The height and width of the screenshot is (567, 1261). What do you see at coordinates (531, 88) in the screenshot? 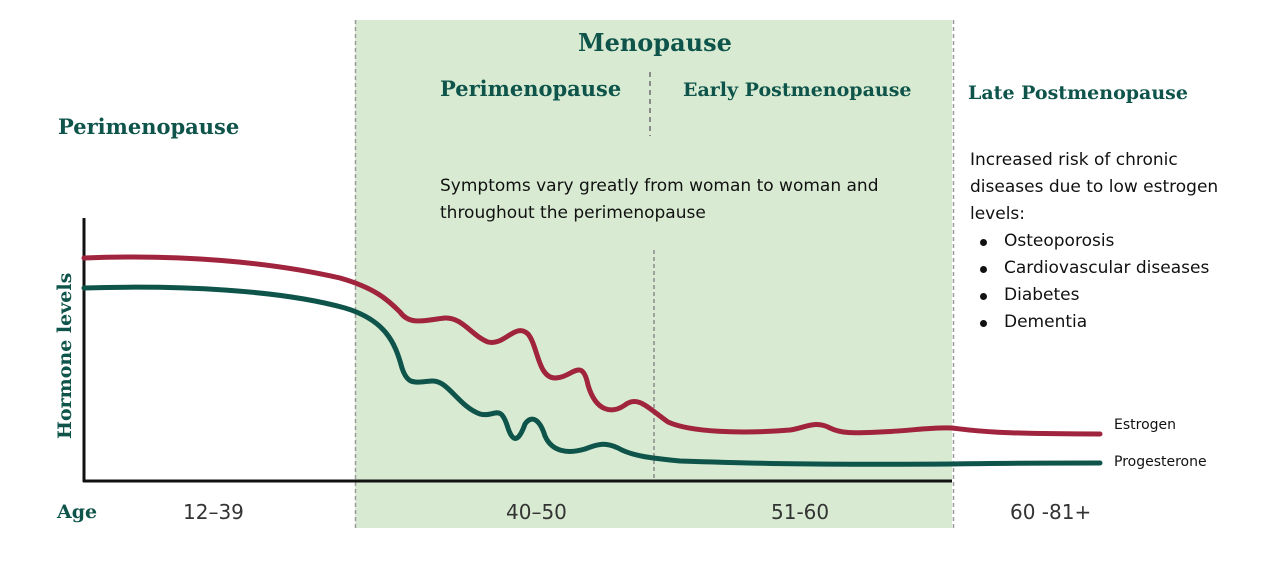
I see `perimenopause-band-label: Perimenopause` at bounding box center [531, 88].